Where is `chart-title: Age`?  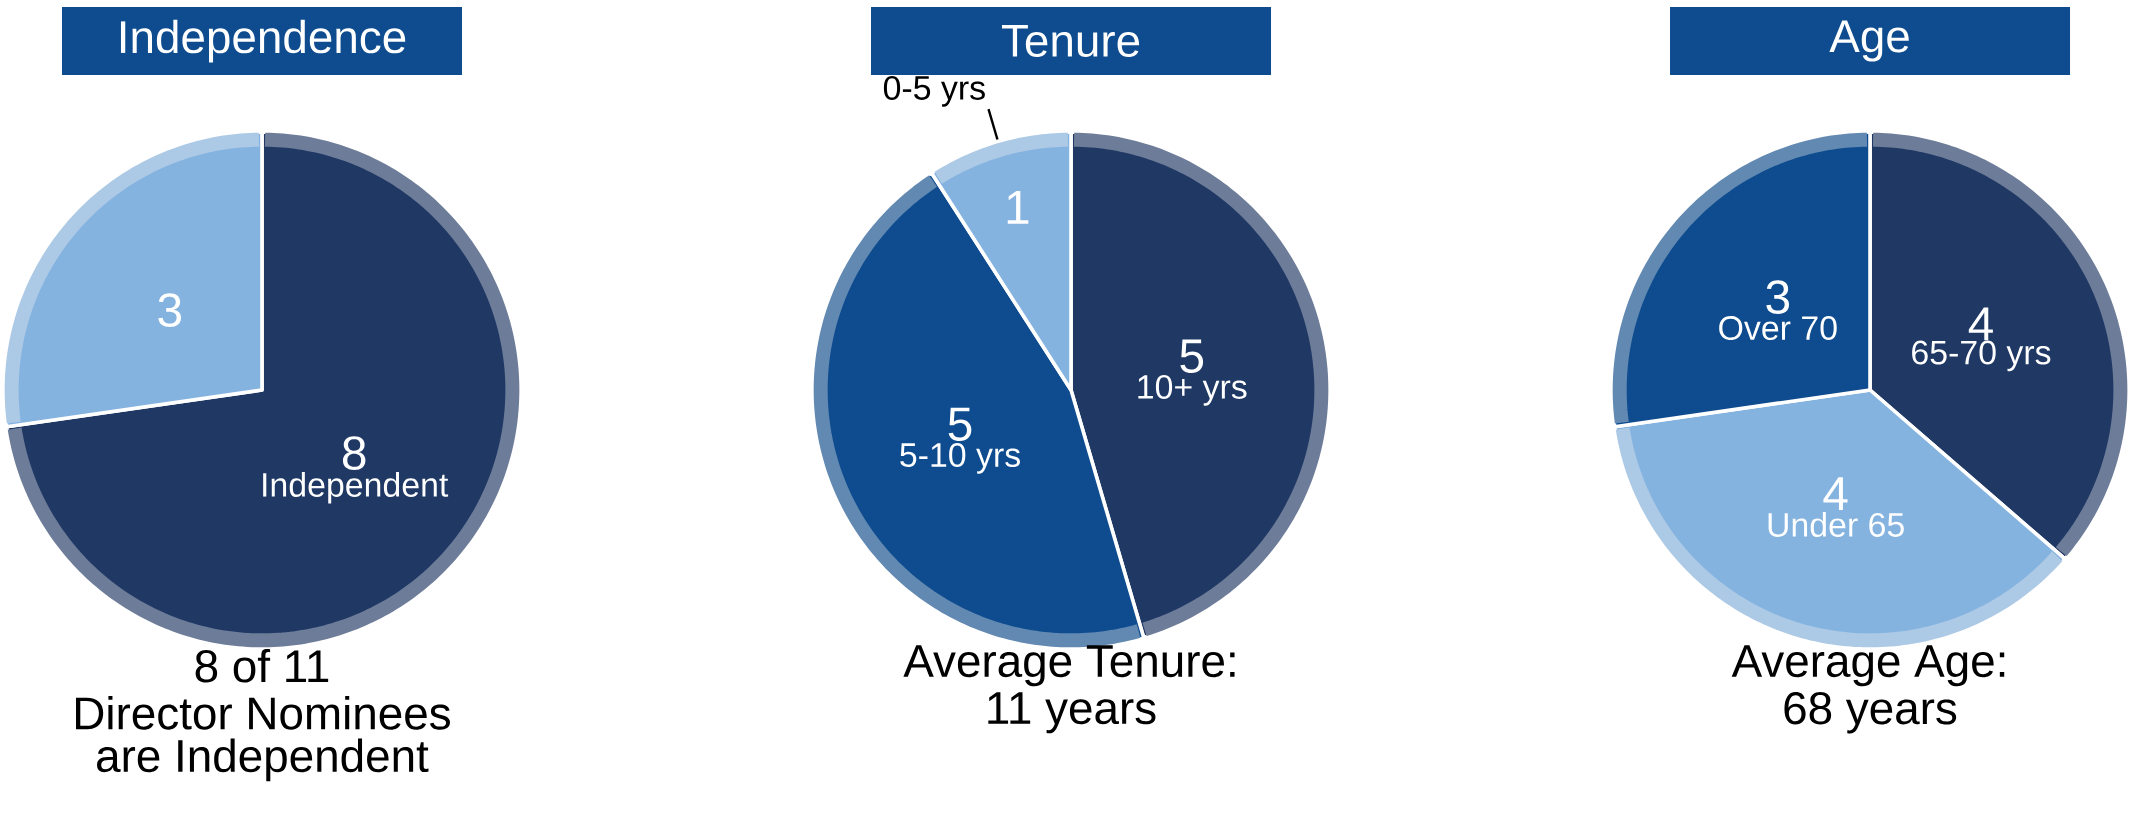 chart-title: Age is located at coordinates (1869, 41).